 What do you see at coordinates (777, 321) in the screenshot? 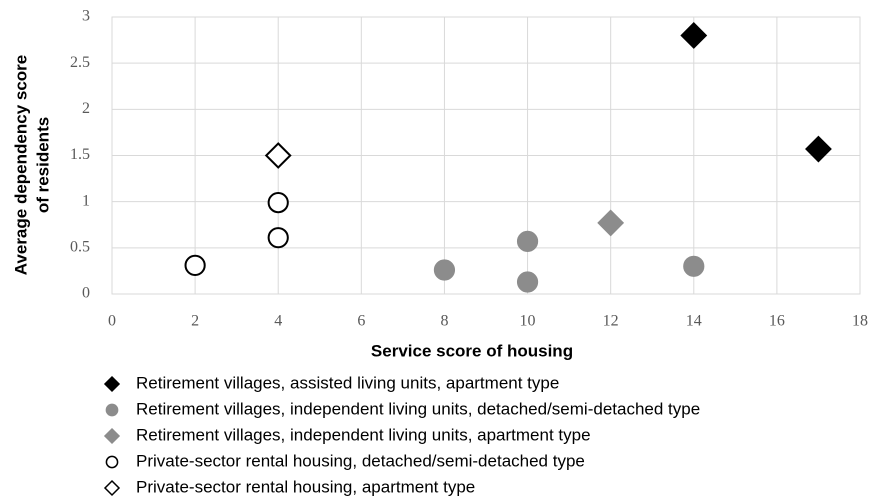
I see `x-tick-label: 16` at bounding box center [777, 321].